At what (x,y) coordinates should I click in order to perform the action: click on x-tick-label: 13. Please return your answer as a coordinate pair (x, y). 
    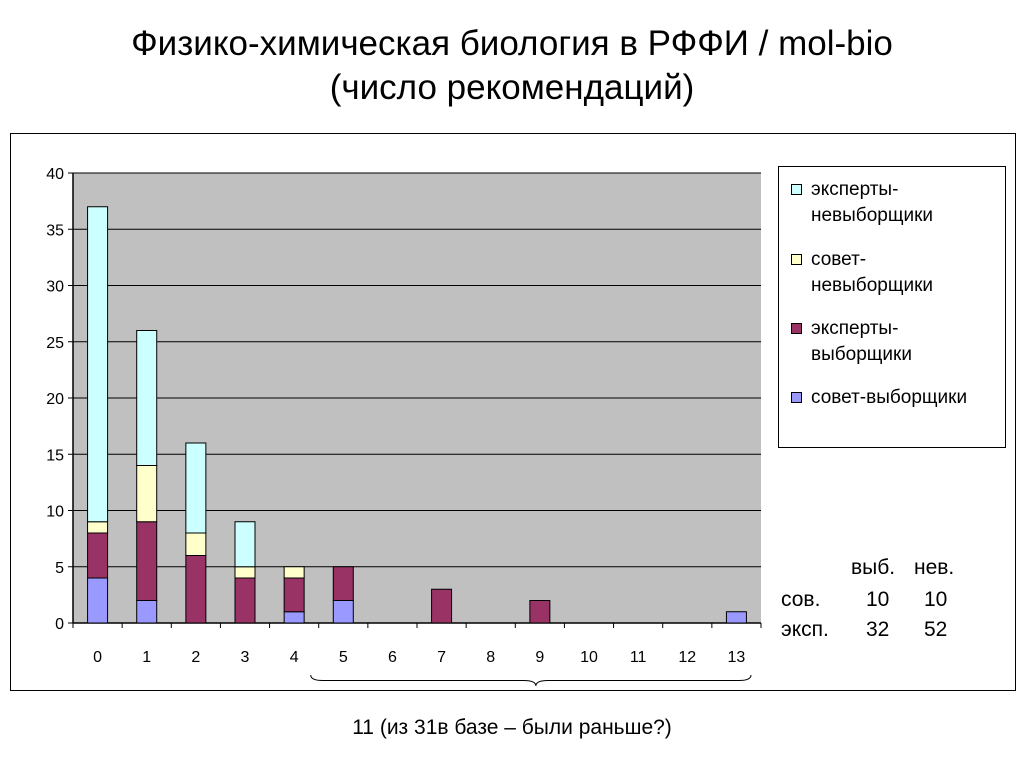
    Looking at the image, I should click on (737, 657).